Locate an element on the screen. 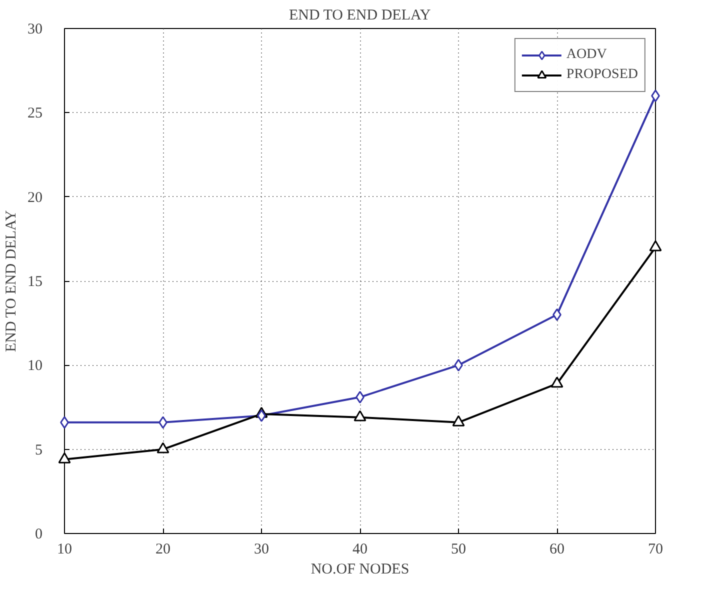  x-axis-title: NO.OF NODES is located at coordinates (360, 570).